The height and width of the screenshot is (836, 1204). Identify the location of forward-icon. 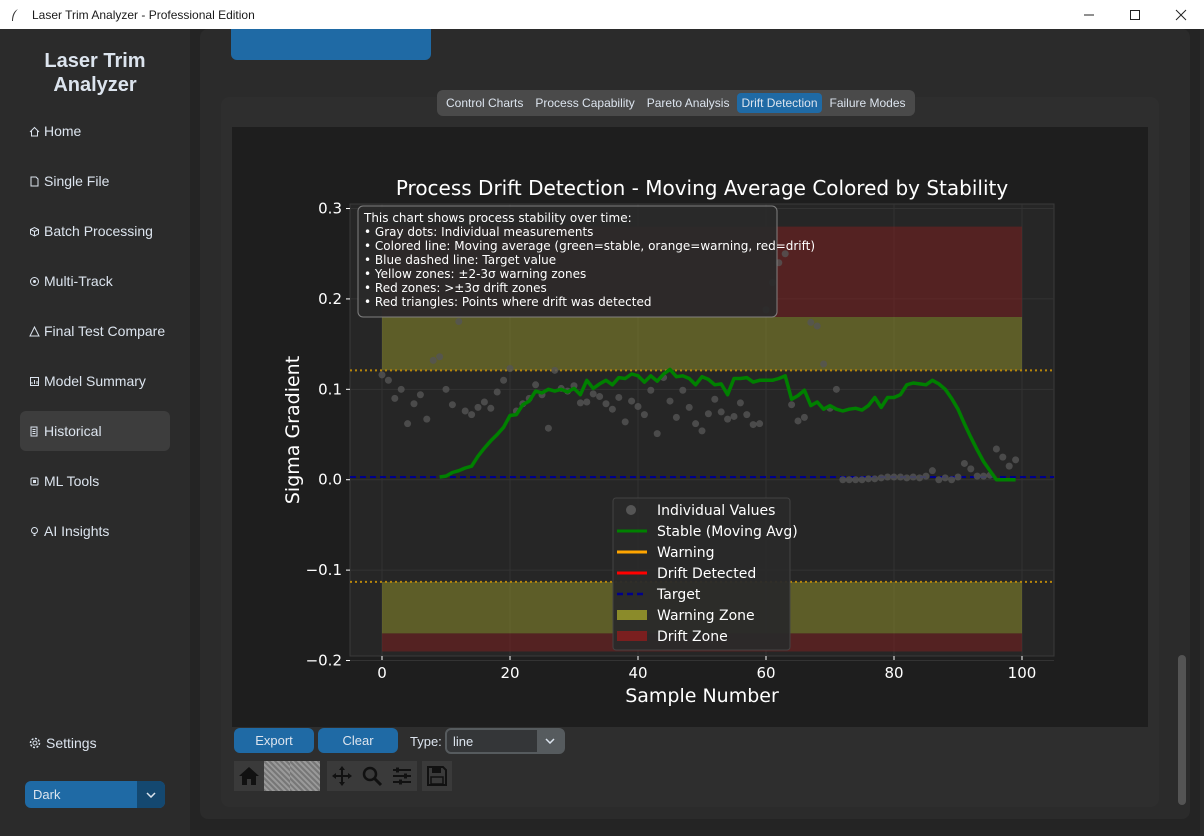
(305, 776).